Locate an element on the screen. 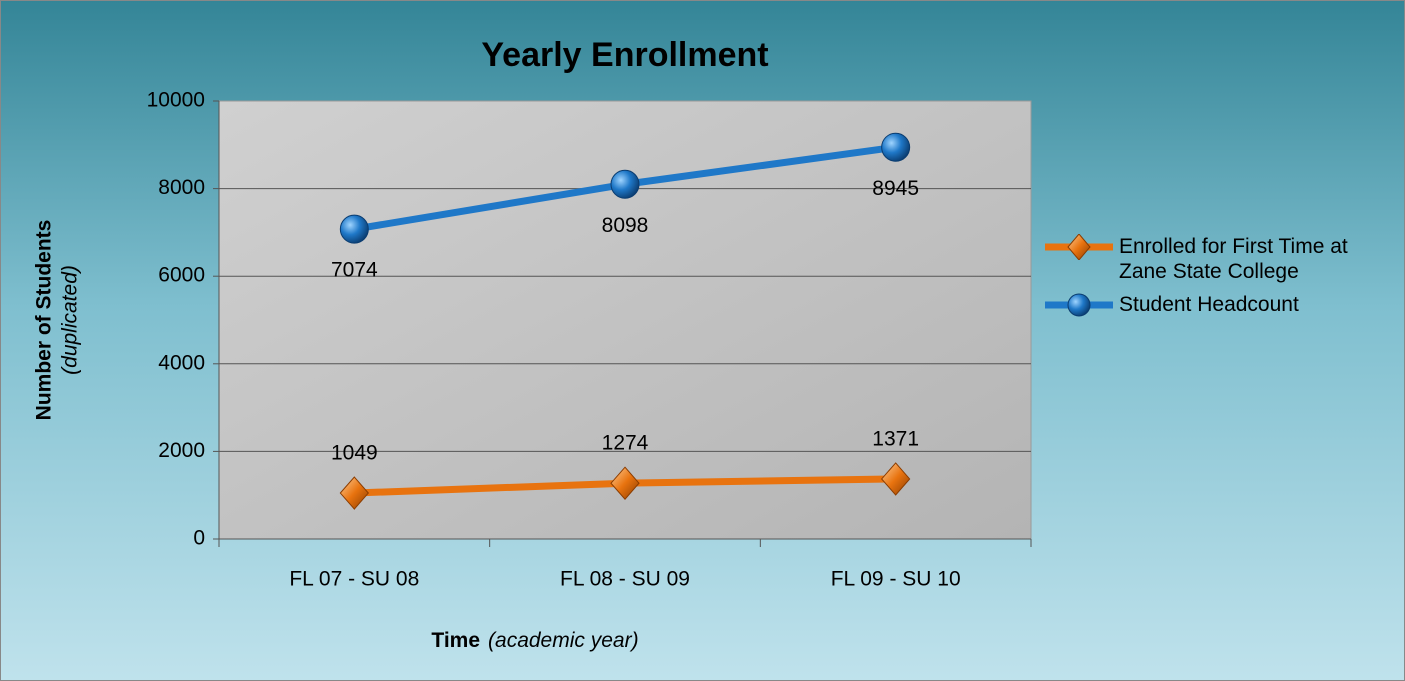  x-tick-label: FL 07 - SU 08 is located at coordinates (354, 579).